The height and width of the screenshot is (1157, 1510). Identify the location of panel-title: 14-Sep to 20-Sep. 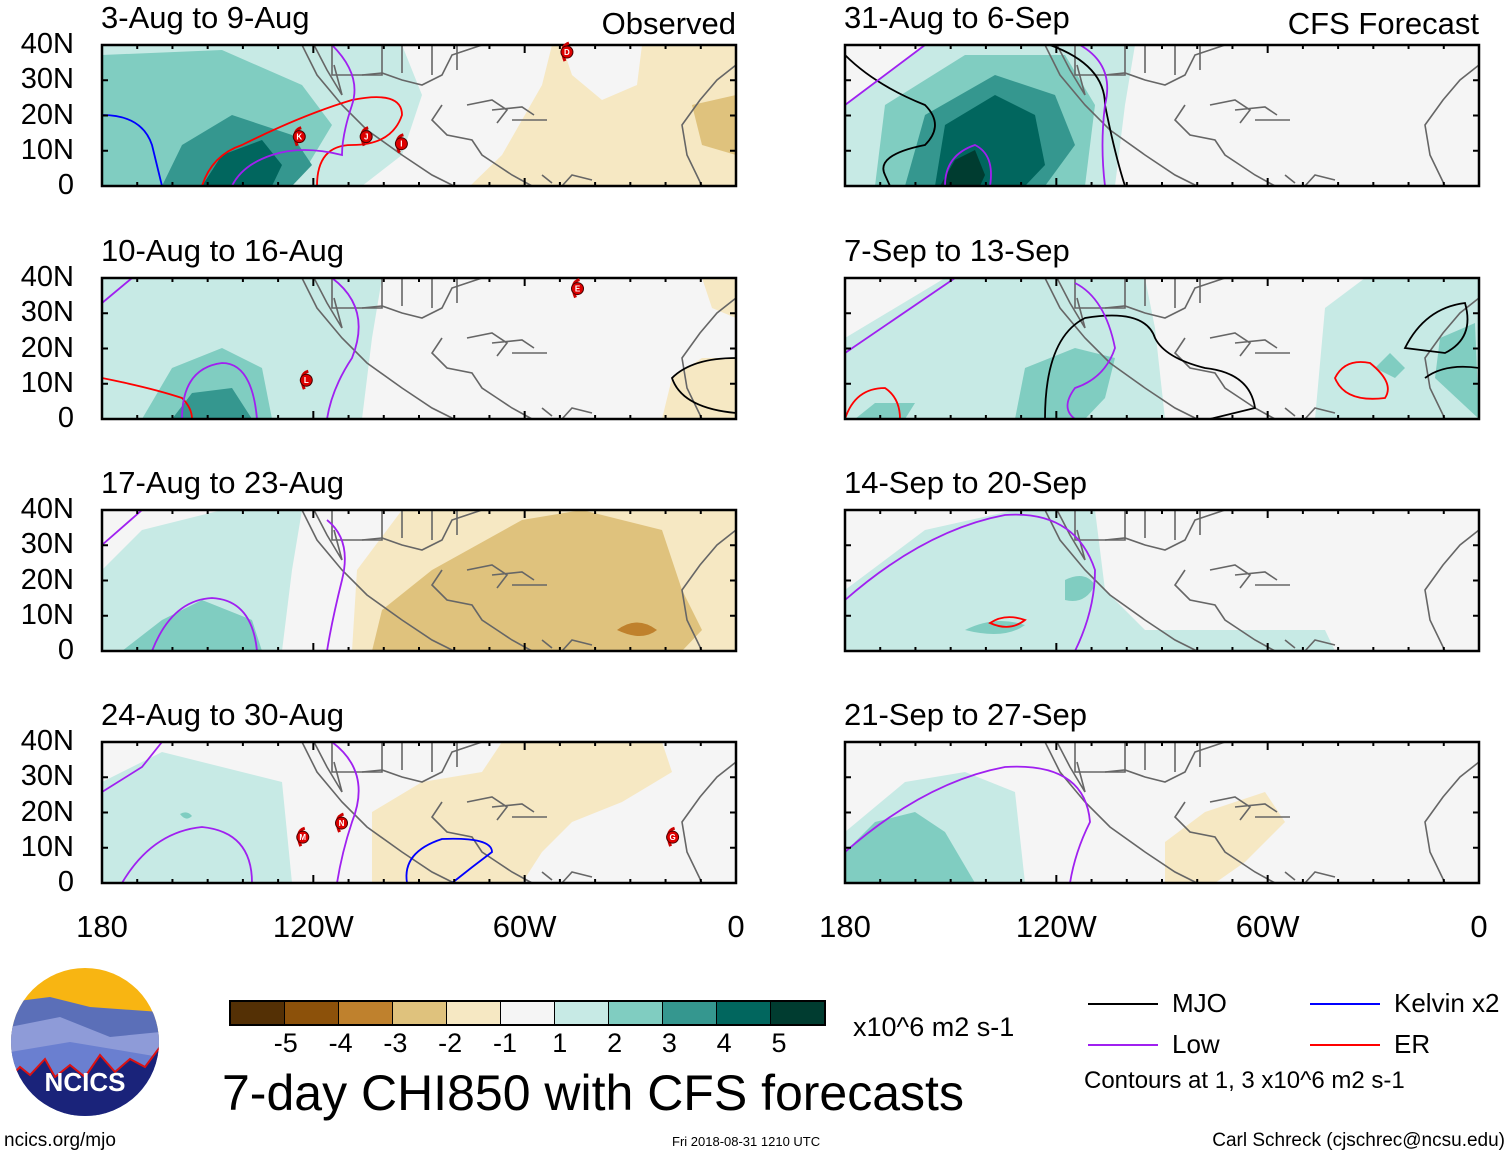
(966, 482).